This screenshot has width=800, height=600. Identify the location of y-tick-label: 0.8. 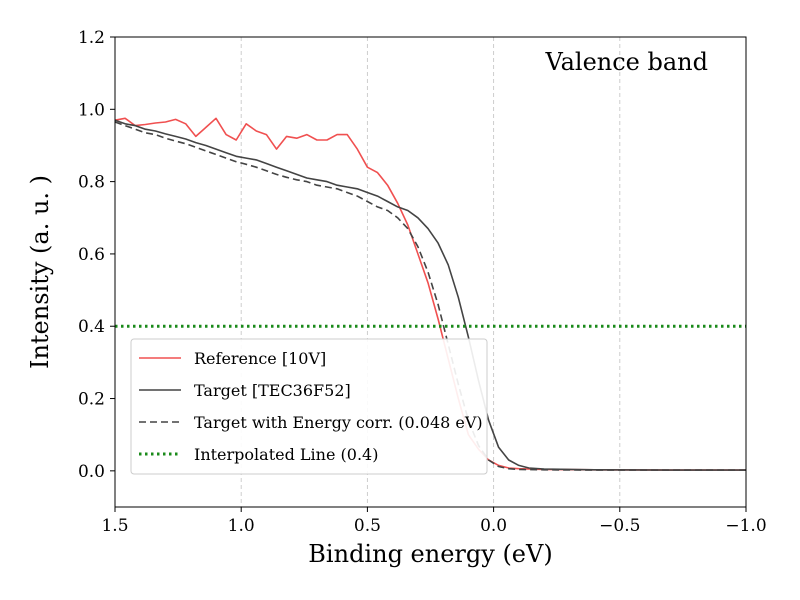
(91, 183).